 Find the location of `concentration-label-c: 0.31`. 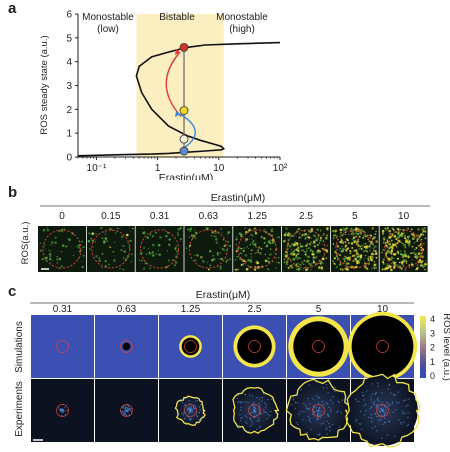

concentration-label-c: 0.31 is located at coordinates (63, 309).